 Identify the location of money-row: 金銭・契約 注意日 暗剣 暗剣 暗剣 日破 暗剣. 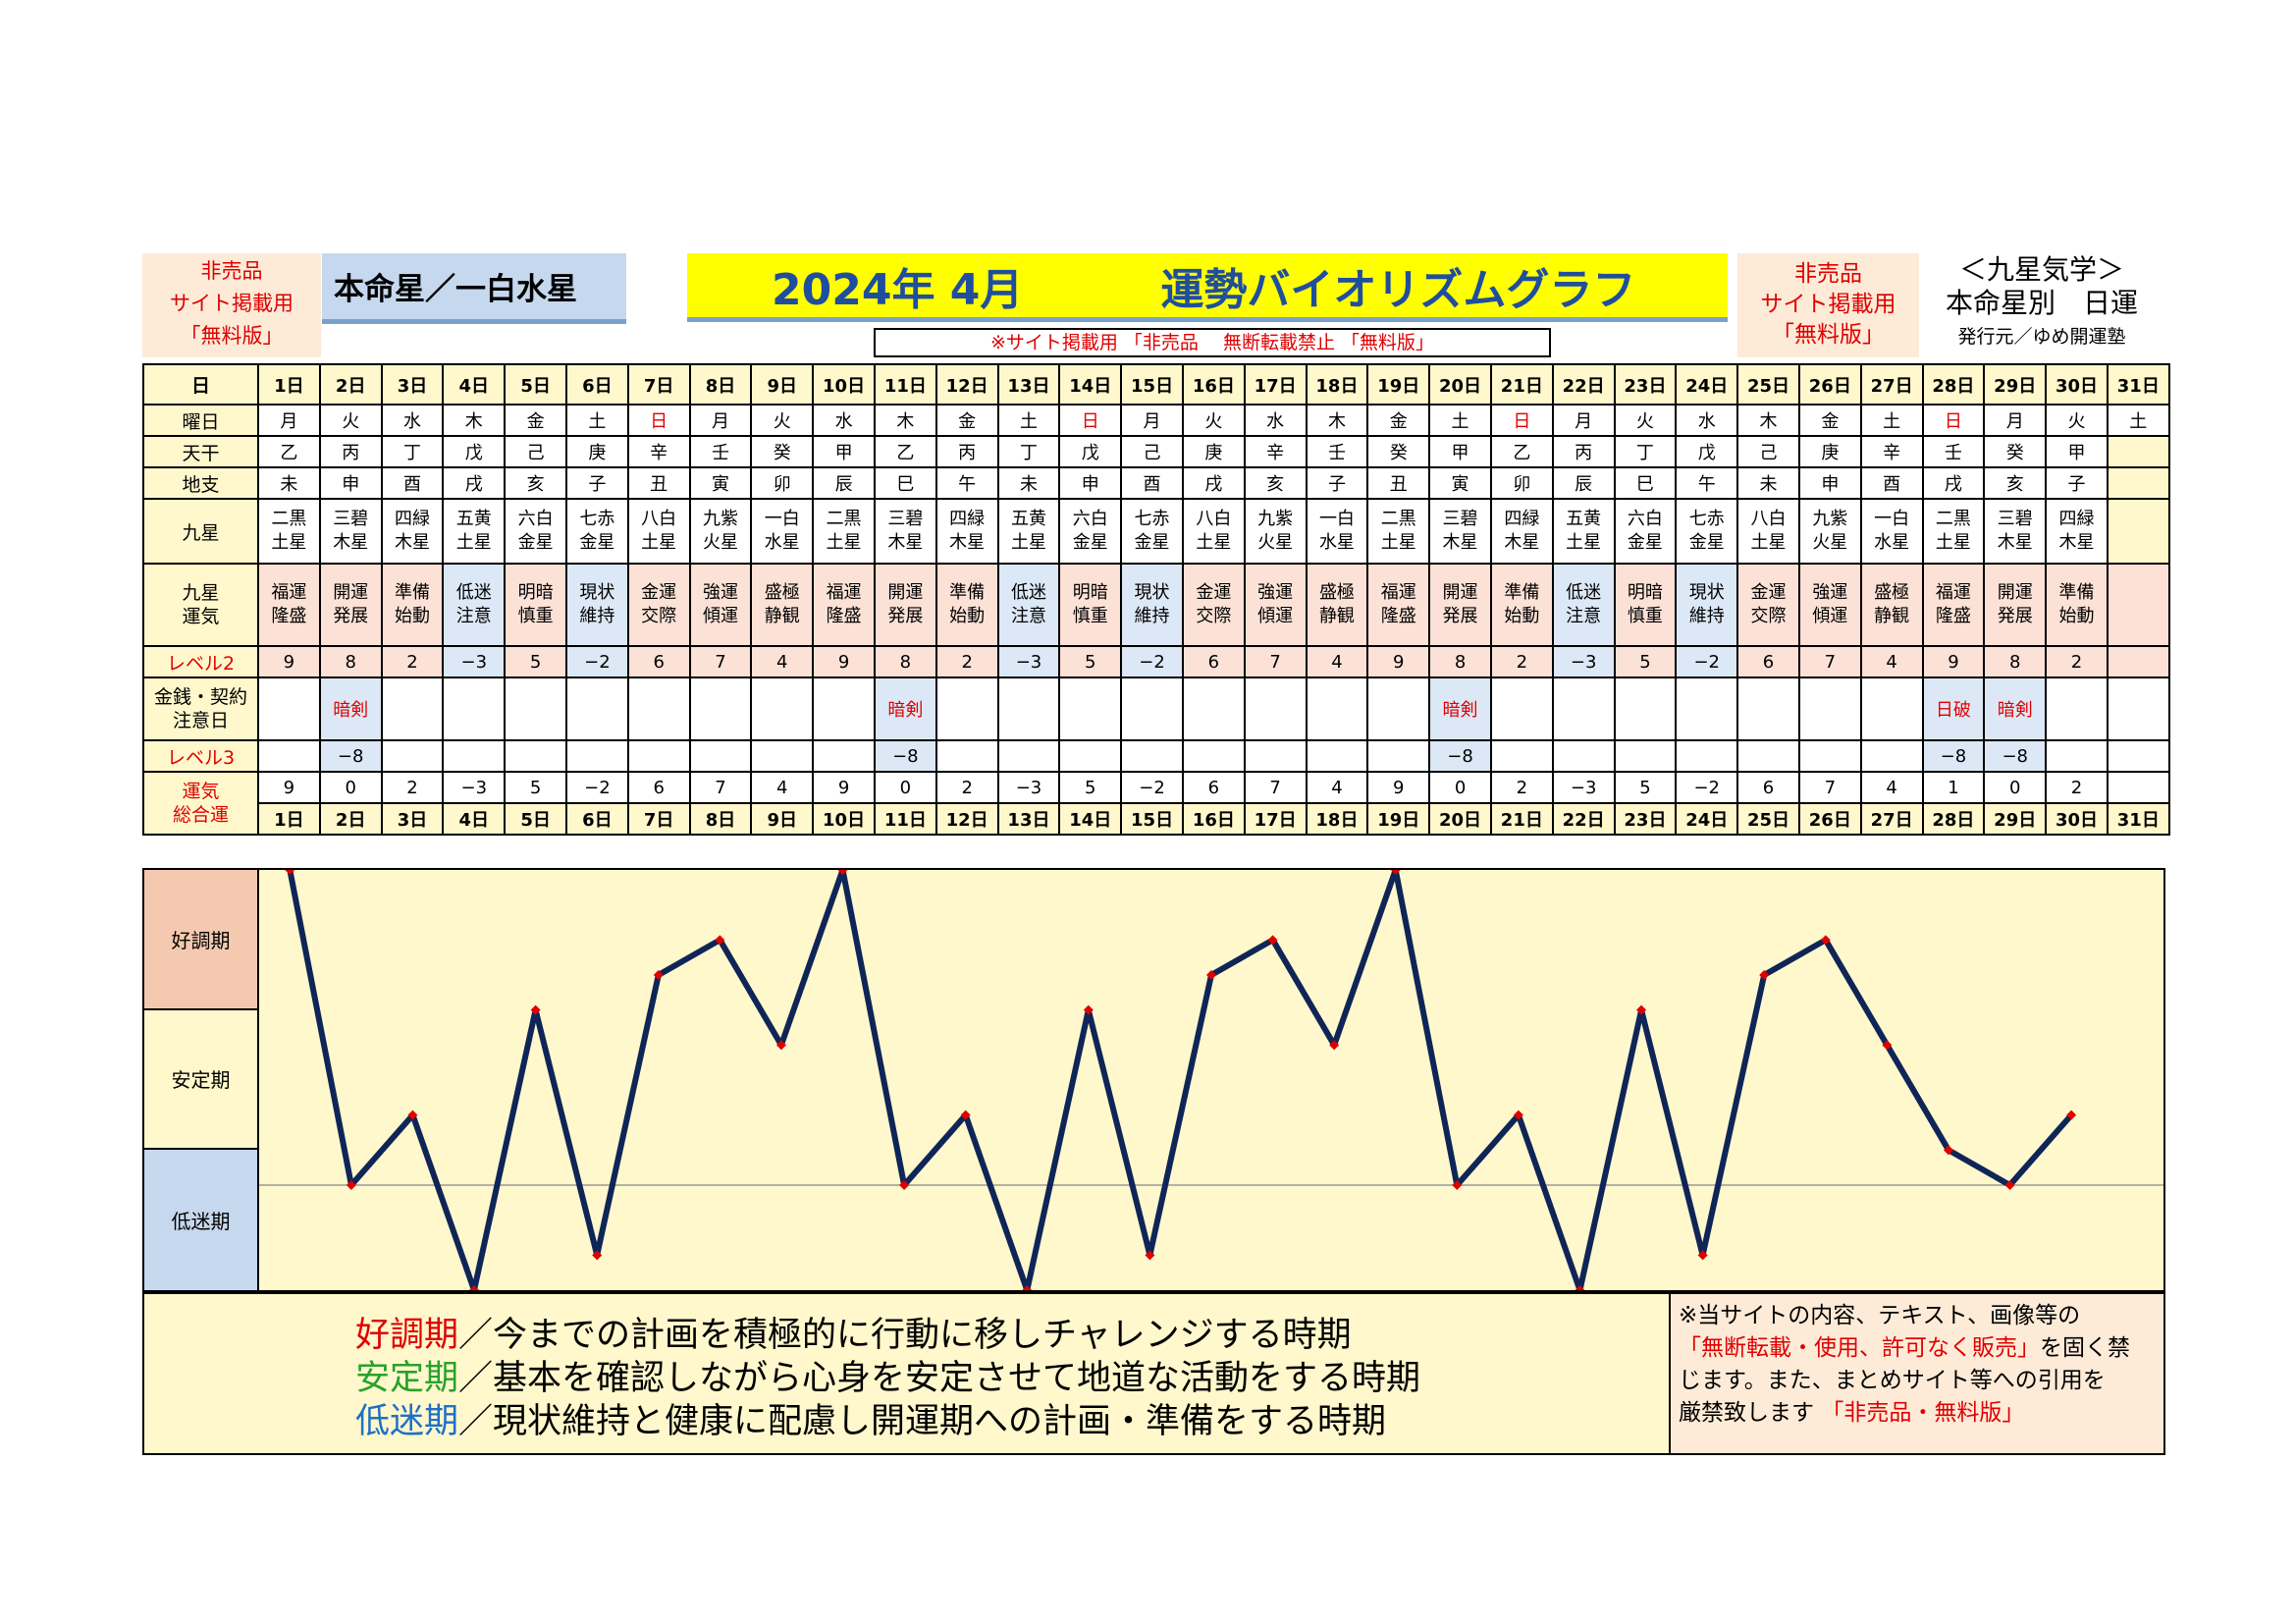
(1156, 709).